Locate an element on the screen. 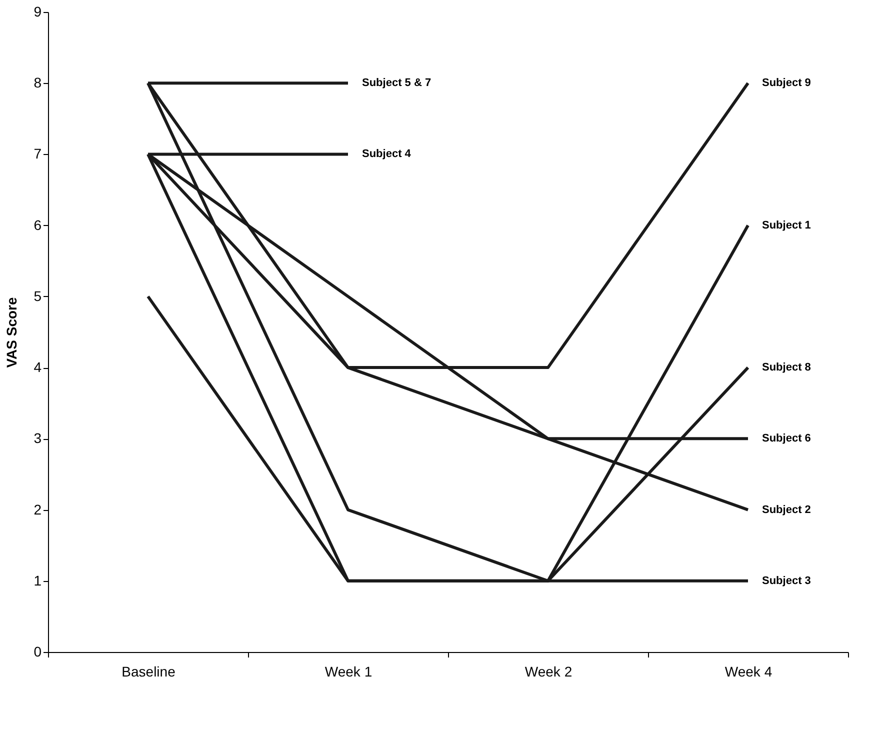  y-tick-label: 6 is located at coordinates (38, 224).